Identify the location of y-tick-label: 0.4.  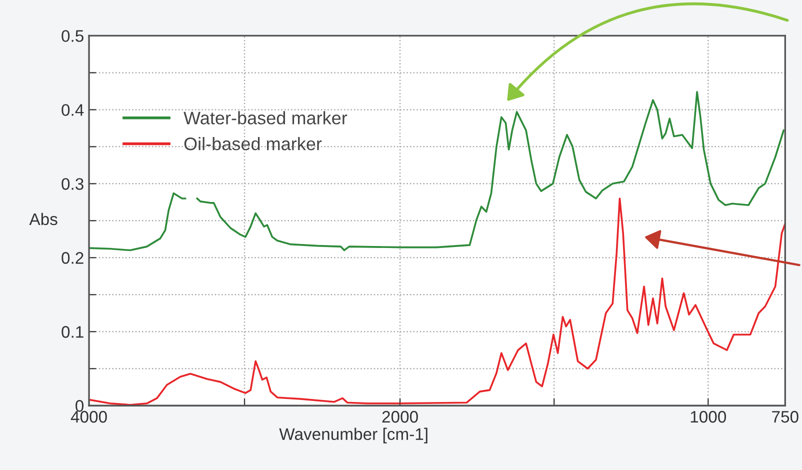
(73, 110).